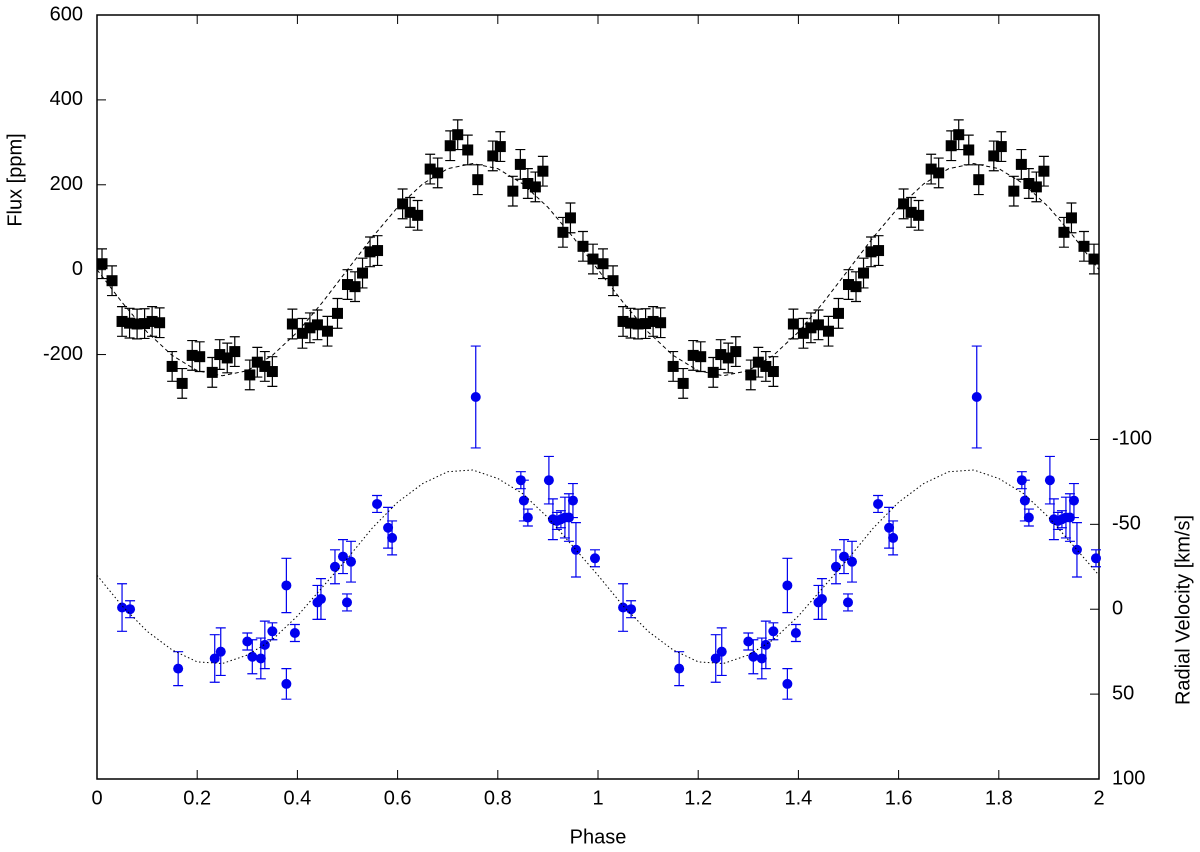 The height and width of the screenshot is (852, 1200). I want to click on y2-tick-label: -100, so click(1132, 439).